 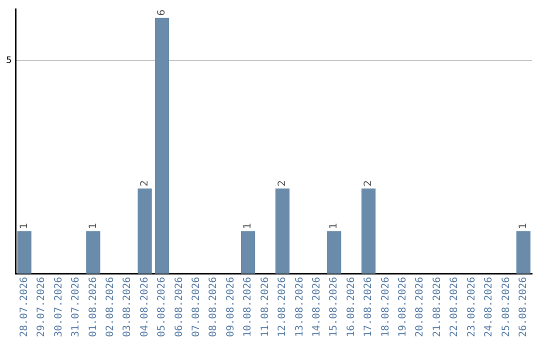 I want to click on data-label: 6, so click(x=162, y=13).